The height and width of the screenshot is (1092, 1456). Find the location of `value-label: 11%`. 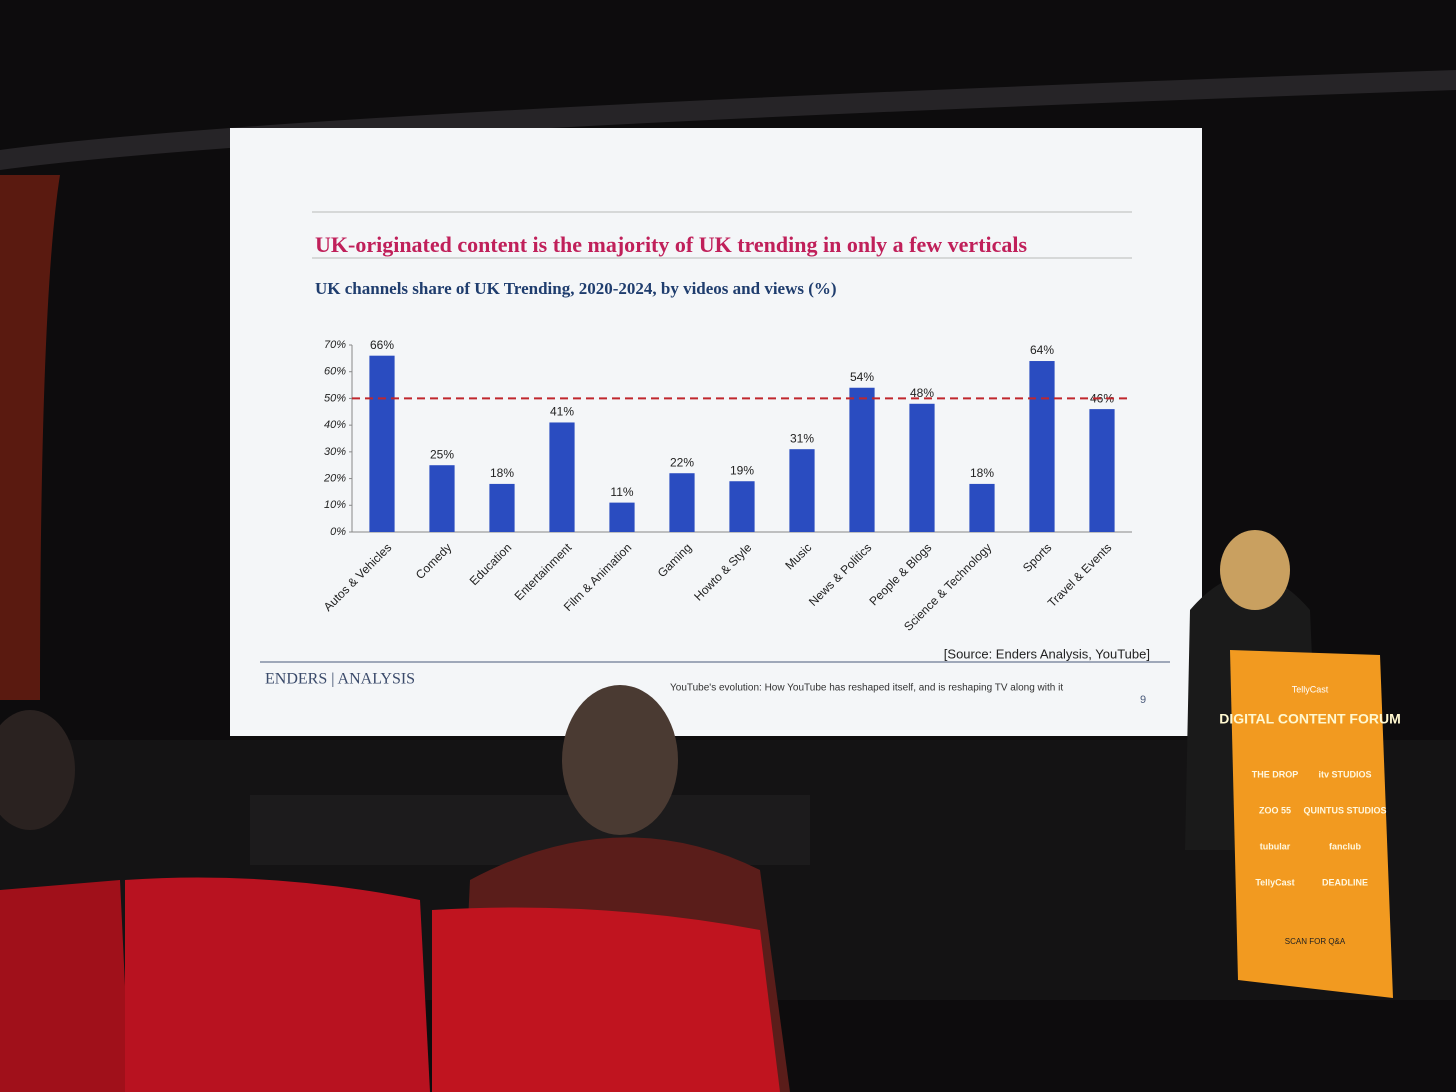

value-label: 11% is located at coordinates (621, 492).